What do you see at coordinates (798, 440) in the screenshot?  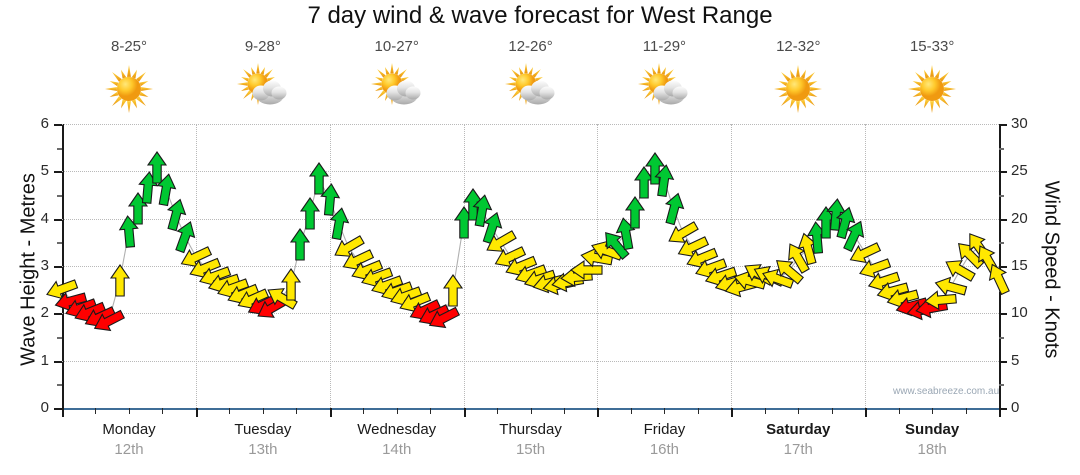 I see `day-label-saturday: Saturday 17th` at bounding box center [798, 440].